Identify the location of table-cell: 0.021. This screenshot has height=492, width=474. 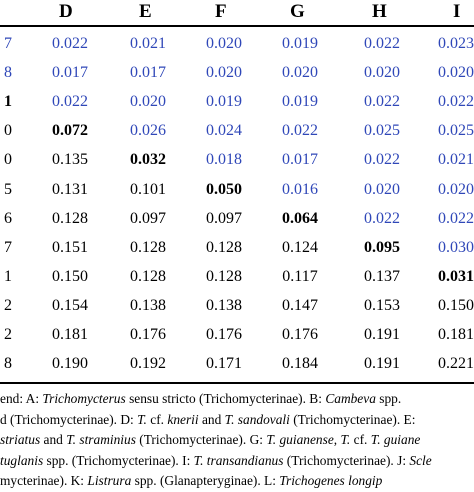
(148, 43).